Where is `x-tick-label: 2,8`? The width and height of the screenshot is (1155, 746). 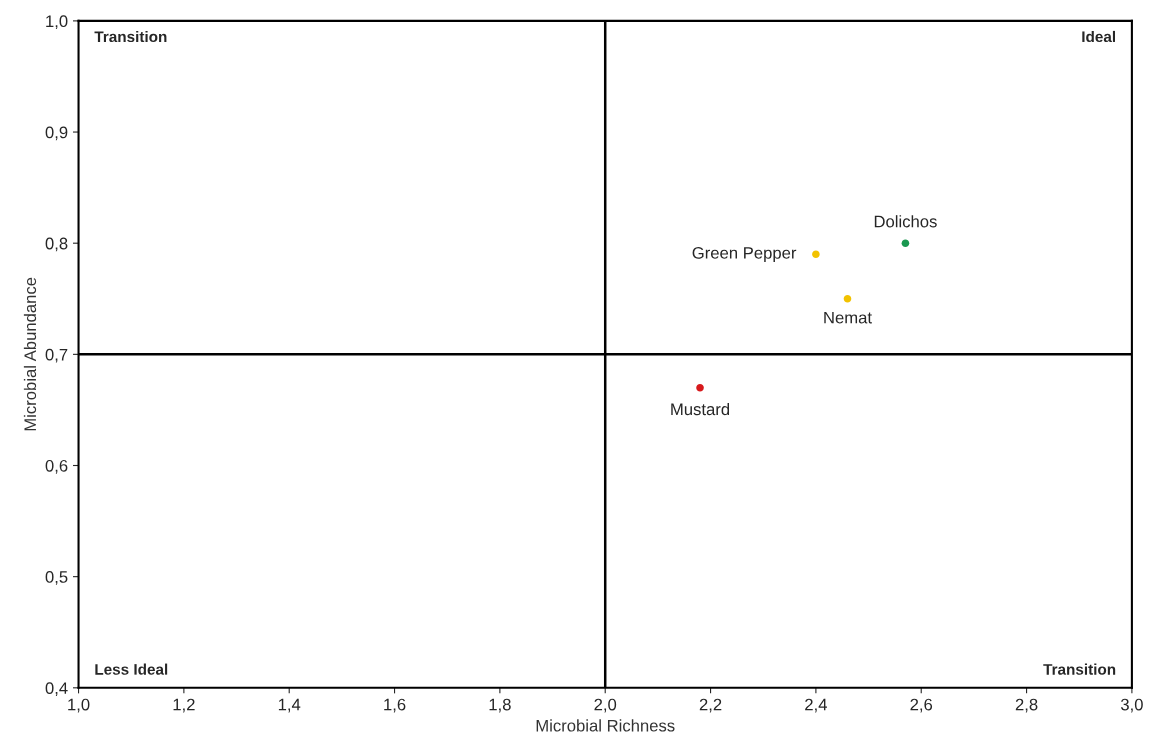
x-tick-label: 2,8 is located at coordinates (1026, 705).